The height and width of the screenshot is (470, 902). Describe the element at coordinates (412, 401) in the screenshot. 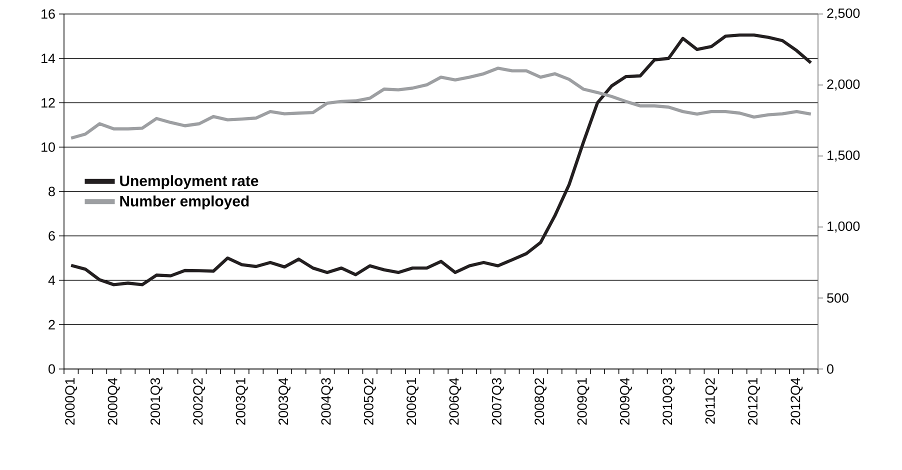

I see `x-tick-label: 2006Q1` at that location.